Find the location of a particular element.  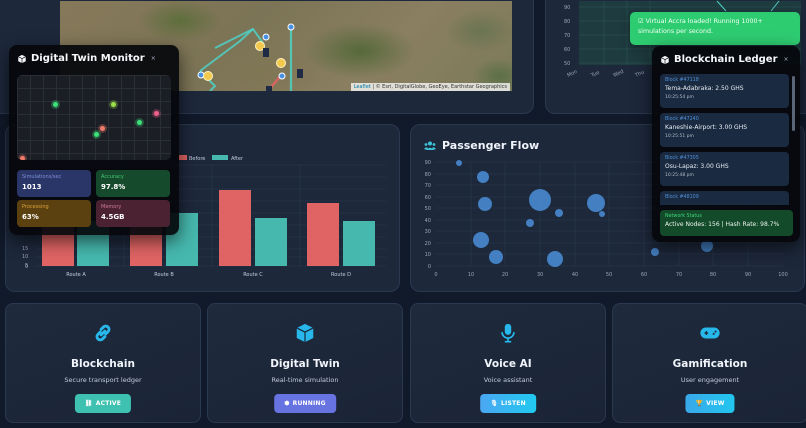

svg-text: Route A is located at coordinates (76, 275).